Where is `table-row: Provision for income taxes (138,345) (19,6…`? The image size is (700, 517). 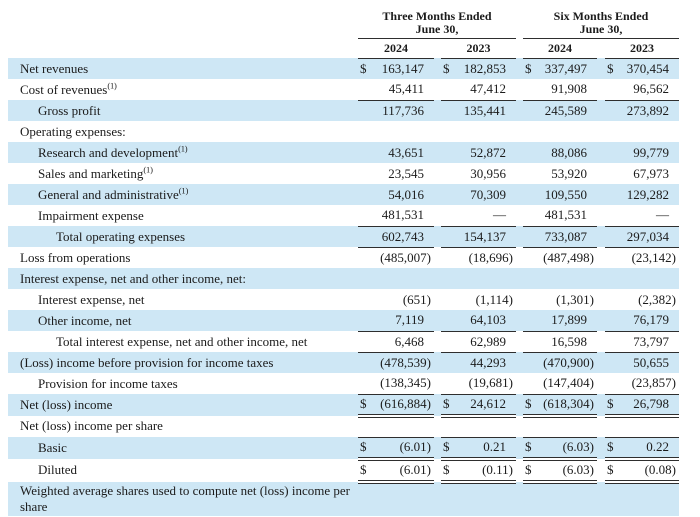 table-row: Provision for income taxes (138,345) (19,6… is located at coordinates (344, 384).